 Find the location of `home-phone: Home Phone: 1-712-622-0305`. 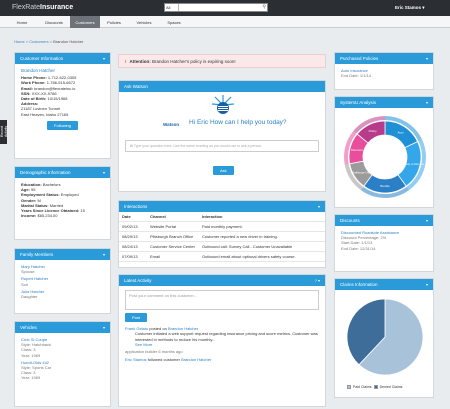

home-phone: Home Phone: 1-712-622-0305 is located at coordinates (49, 78).